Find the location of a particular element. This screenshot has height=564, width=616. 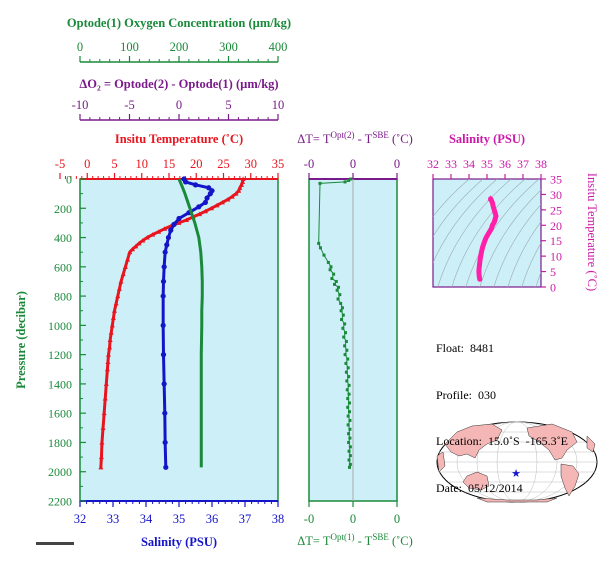

delta-t-series is located at coordinates (335, 323).